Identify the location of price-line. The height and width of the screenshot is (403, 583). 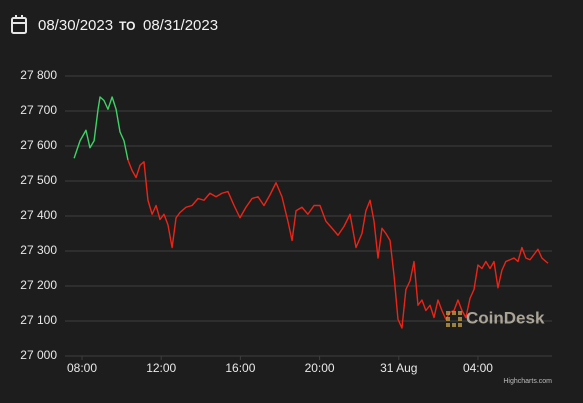
(101, 128).